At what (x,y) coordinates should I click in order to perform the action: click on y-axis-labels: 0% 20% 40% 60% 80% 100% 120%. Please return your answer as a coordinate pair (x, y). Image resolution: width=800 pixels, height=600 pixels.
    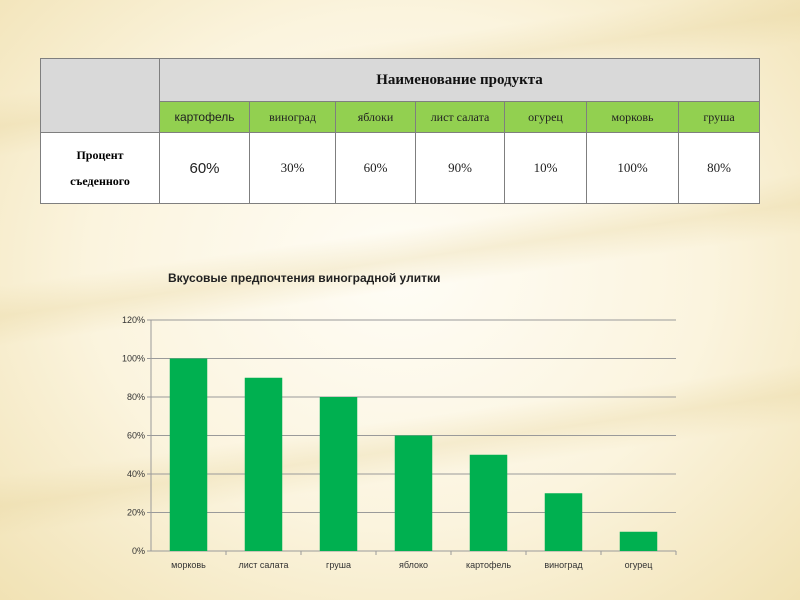
    Looking at the image, I should click on (133, 435).